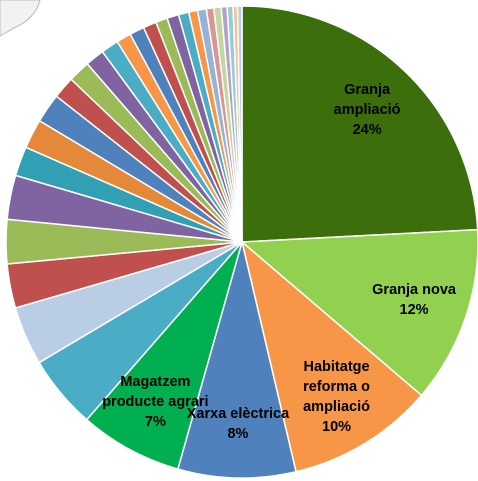 The width and height of the screenshot is (478, 481). What do you see at coordinates (337, 427) in the screenshot?
I see `value-label: 10%` at bounding box center [337, 427].